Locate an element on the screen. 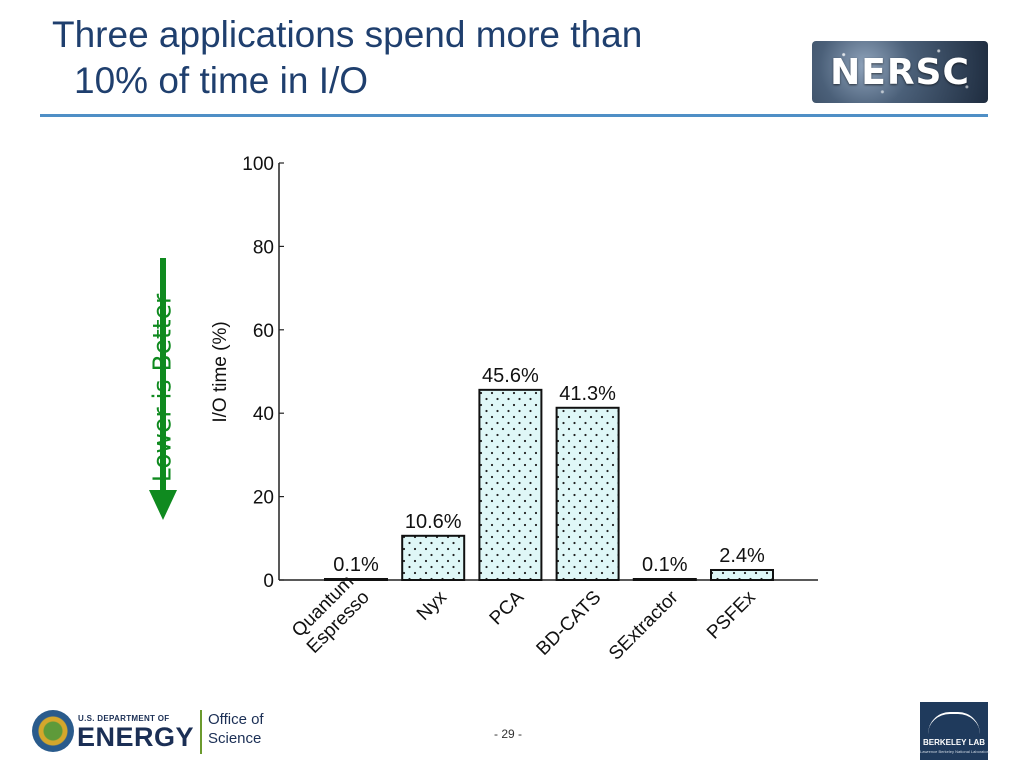  doe-office-text: Office of Science is located at coordinates (236, 729).